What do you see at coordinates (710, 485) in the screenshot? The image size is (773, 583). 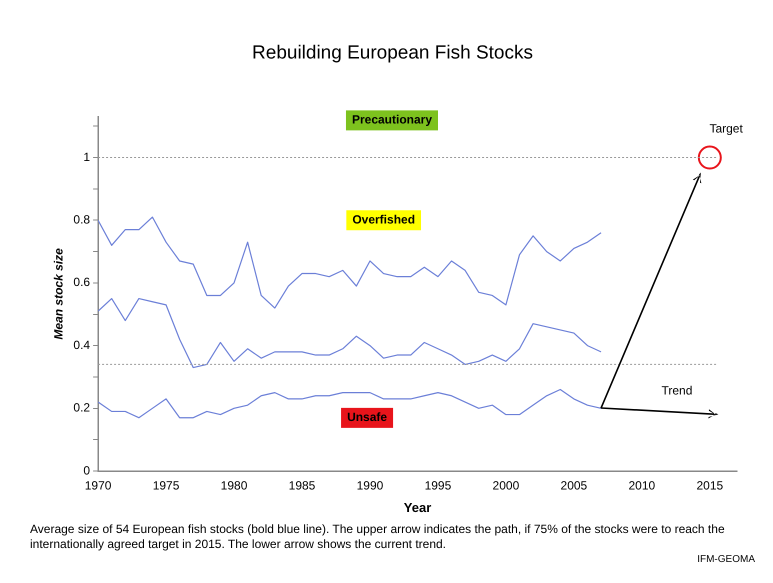 I see `x-tick-label: 2015` at bounding box center [710, 485].